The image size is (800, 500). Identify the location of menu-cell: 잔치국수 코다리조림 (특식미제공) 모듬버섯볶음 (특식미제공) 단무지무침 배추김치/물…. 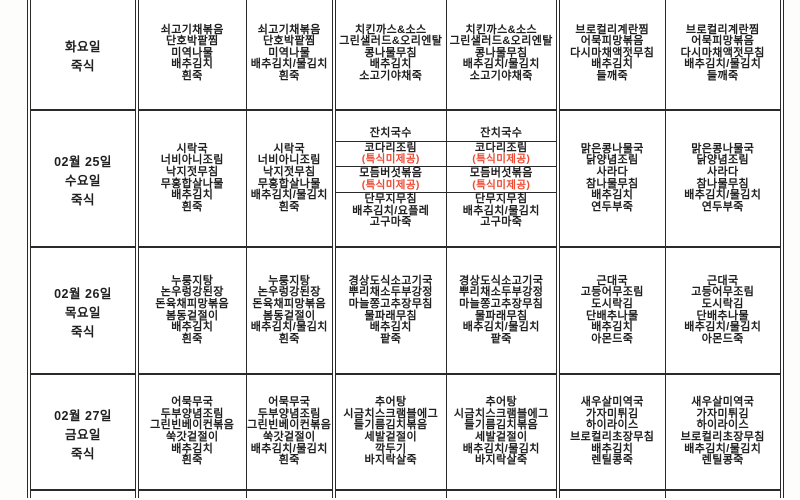
(501, 178).